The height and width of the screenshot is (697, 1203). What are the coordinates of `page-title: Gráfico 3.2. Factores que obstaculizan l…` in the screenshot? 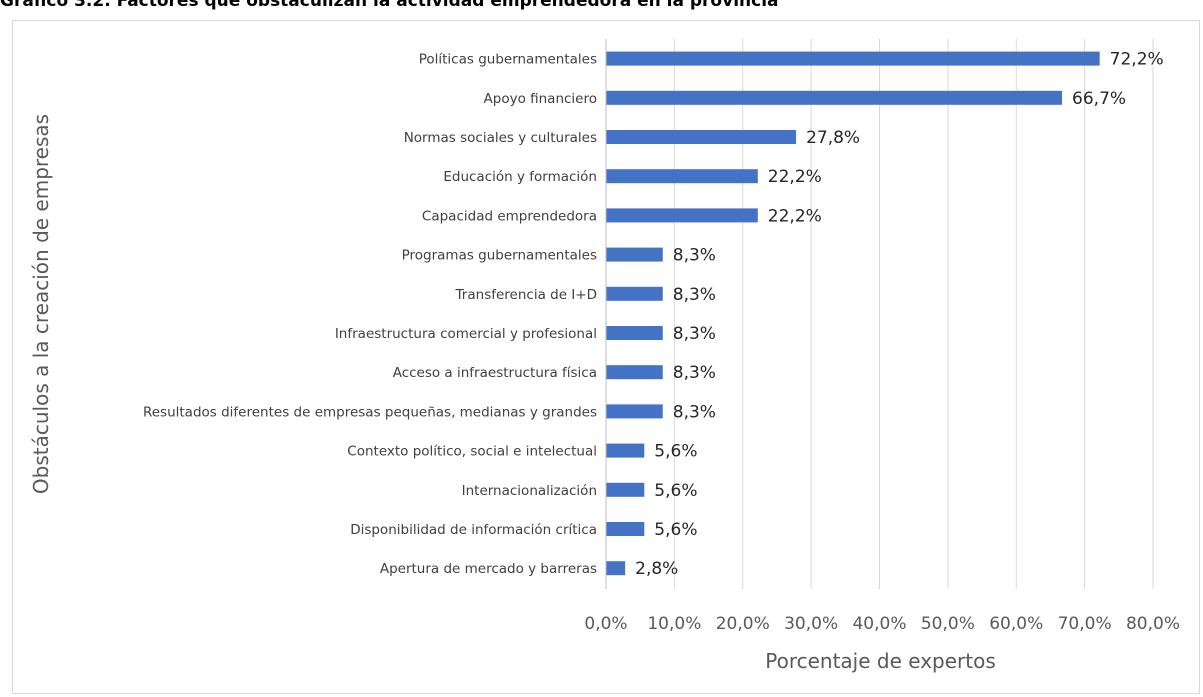 It's located at (389, 5).